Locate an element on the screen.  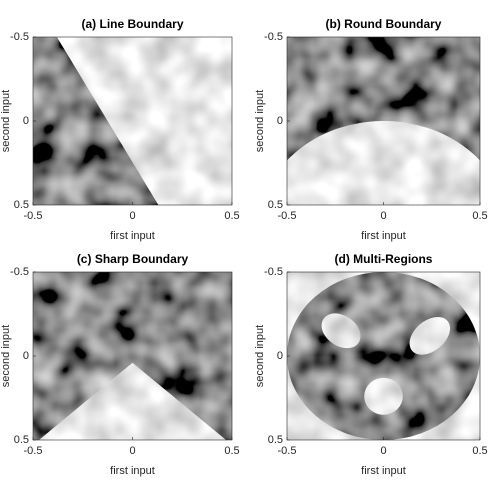
panel-title: (c) Sharp Boundary is located at coordinates (133, 259).